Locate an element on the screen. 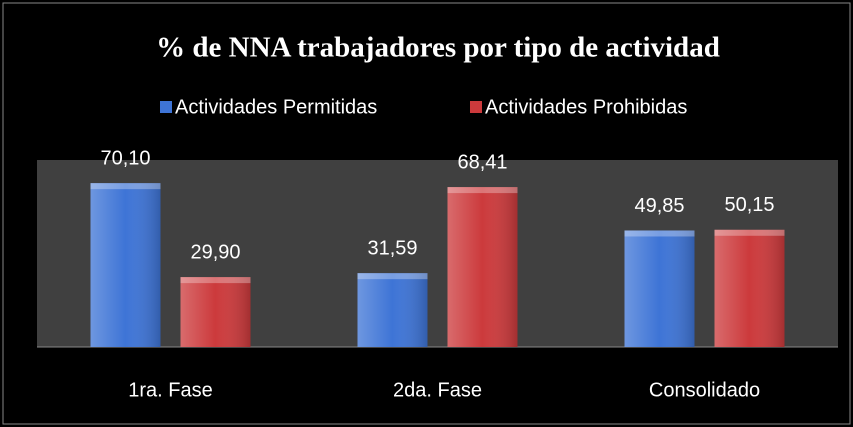 This screenshot has height=427, width=853. data-label: 29,90 is located at coordinates (215, 252).